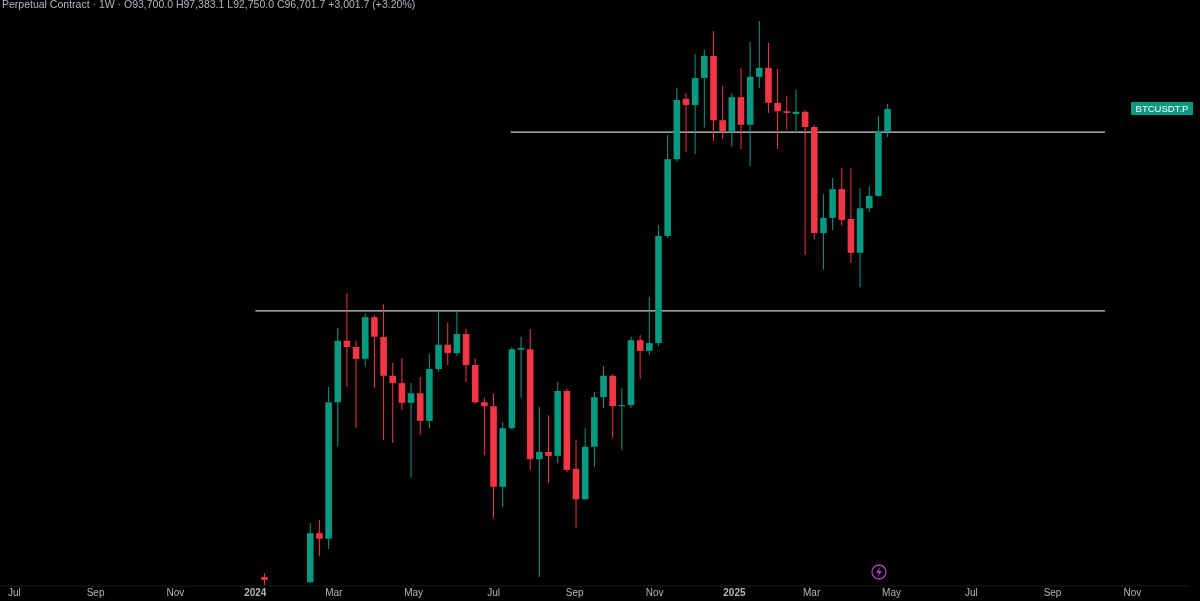  I want to click on annotation: BTCUSDT.P, so click(1162, 108).